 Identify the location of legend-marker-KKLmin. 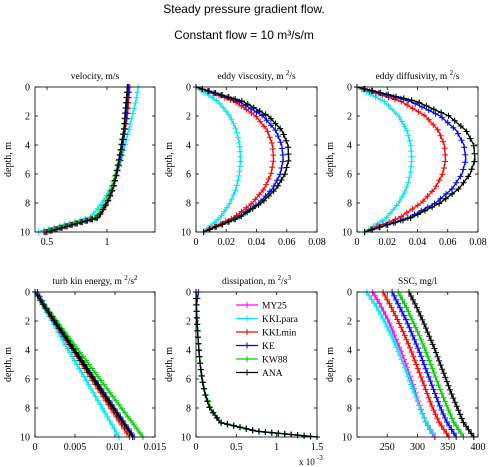
(247, 332).